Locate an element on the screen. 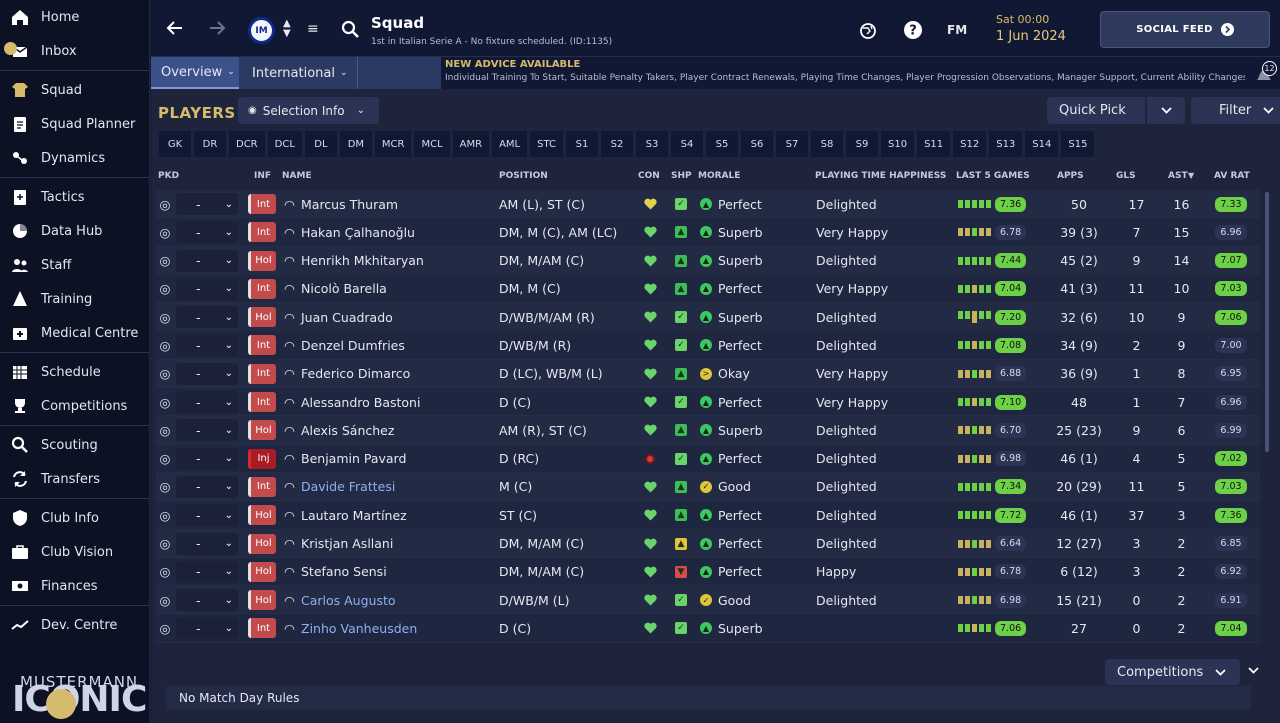 The image size is (1280, 723). position-tab-s8: S8 is located at coordinates (826, 144).